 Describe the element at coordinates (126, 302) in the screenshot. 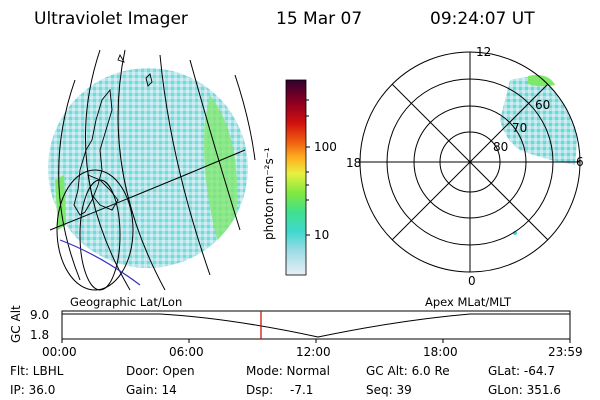

I see `geographic-map-label: Geographic Lat/Lon` at that location.